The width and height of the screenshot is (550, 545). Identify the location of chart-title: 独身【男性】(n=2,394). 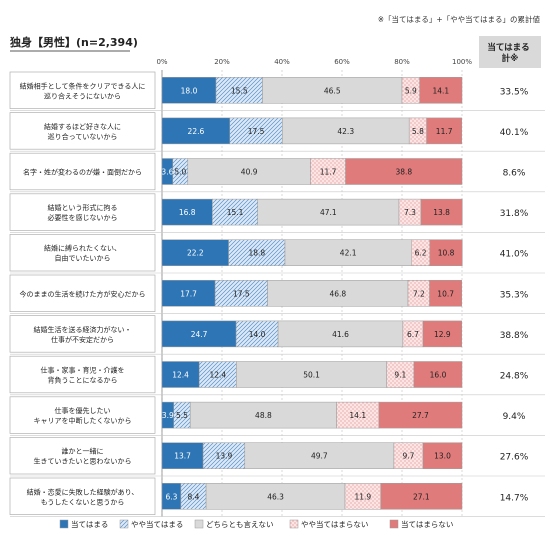
(73, 42).